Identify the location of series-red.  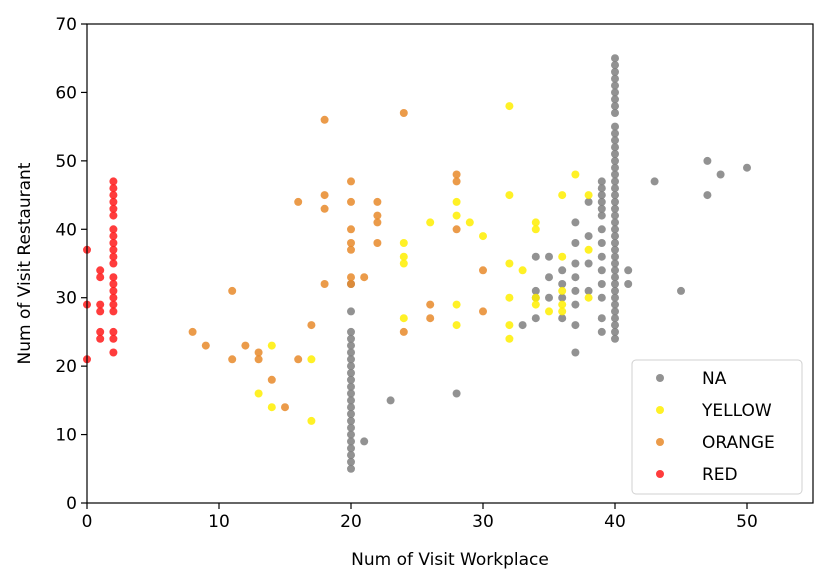
(100, 270).